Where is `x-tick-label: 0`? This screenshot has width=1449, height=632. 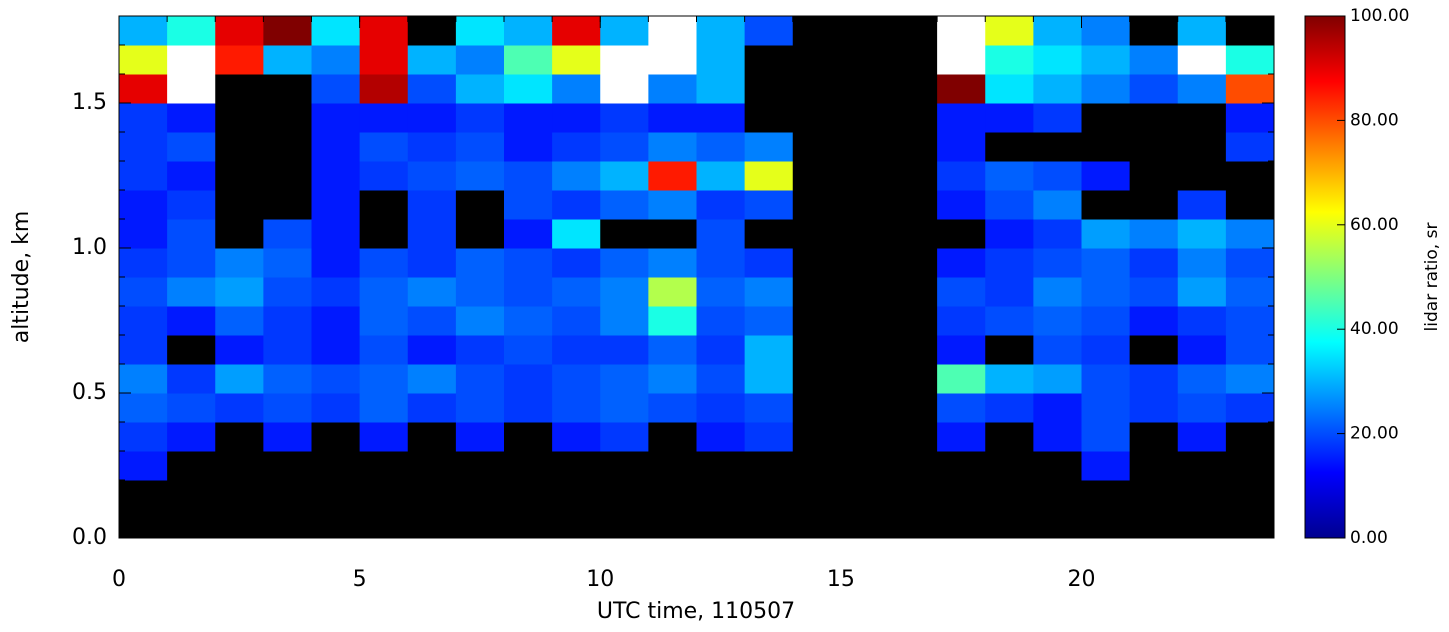
x-tick-label: 0 is located at coordinates (119, 579).